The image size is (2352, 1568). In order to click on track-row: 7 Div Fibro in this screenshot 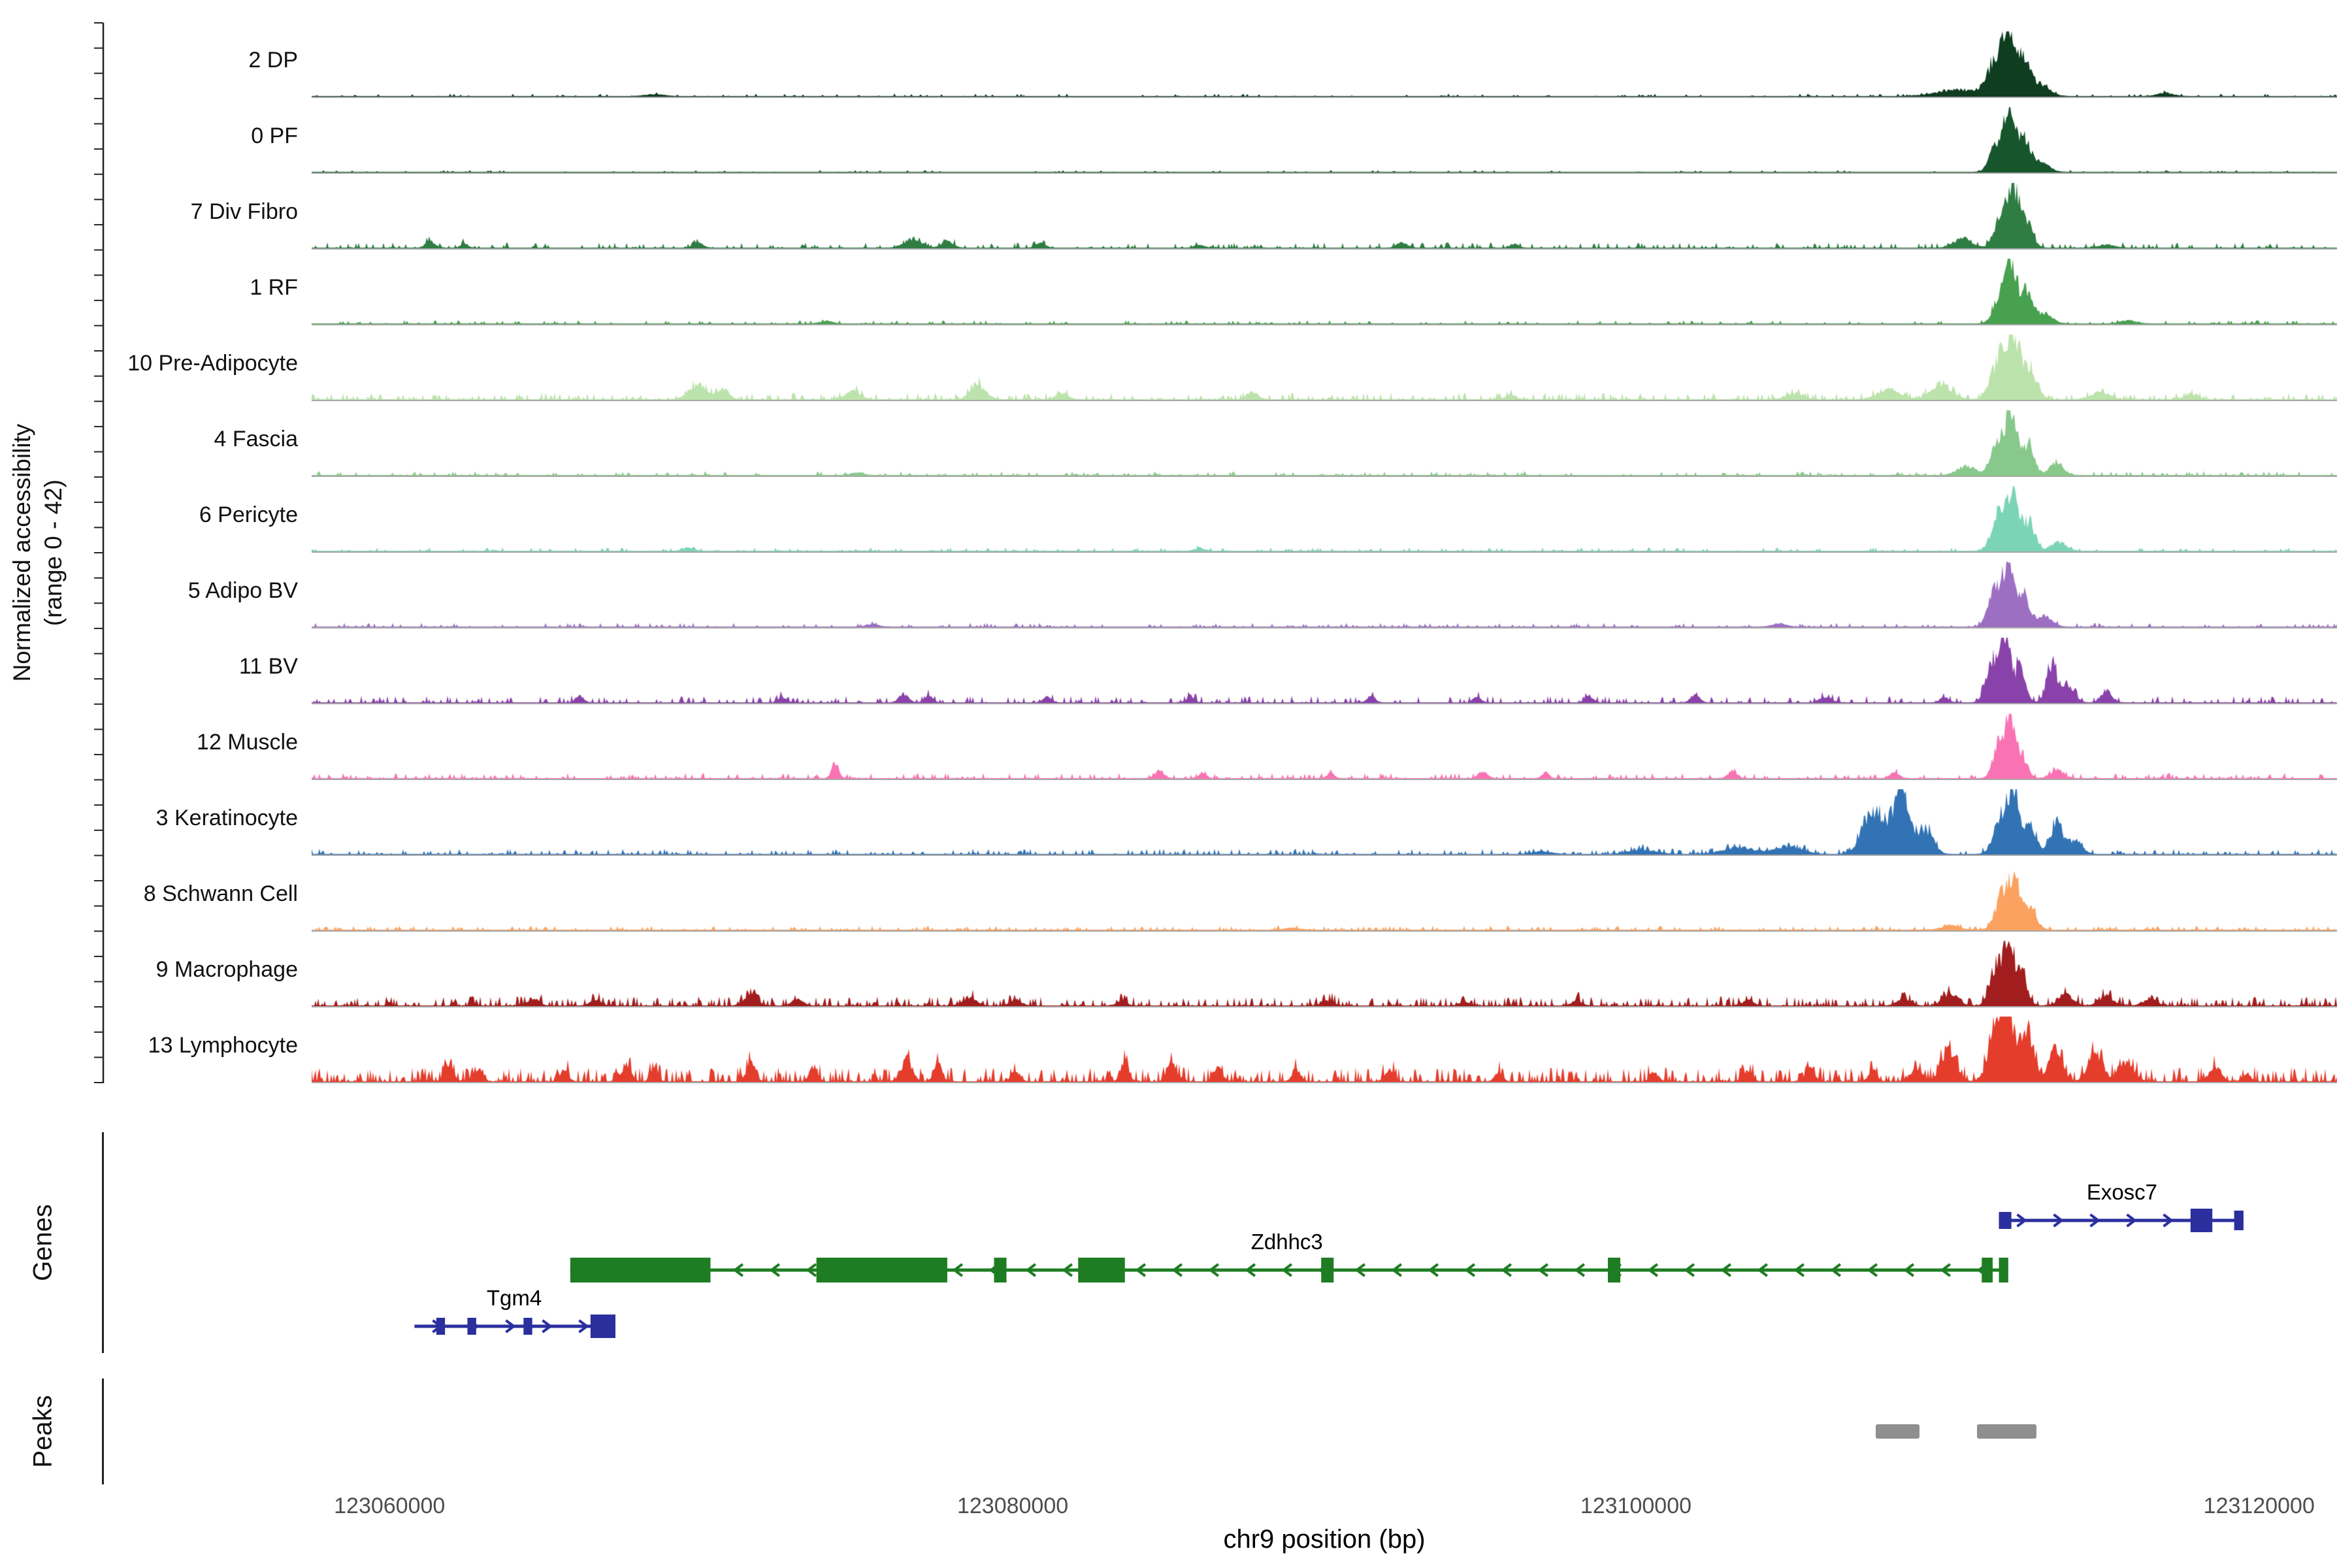, I will do `click(1168, 212)`.